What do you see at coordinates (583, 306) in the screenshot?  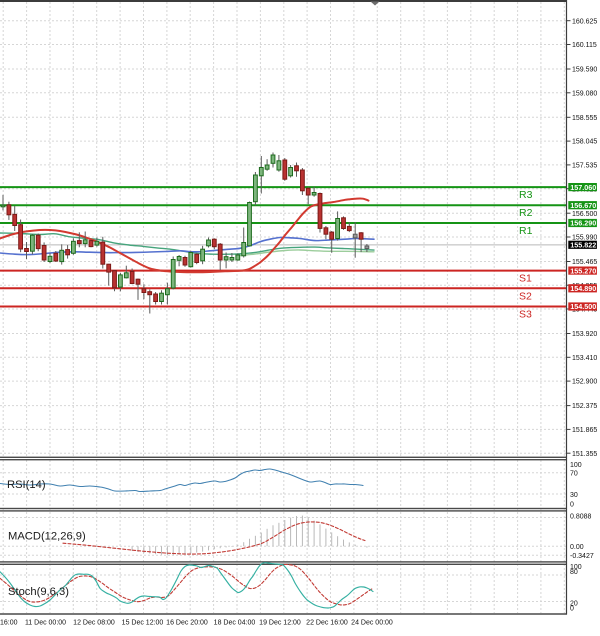 I see `svg-text: 154.500` at bounding box center [583, 306].